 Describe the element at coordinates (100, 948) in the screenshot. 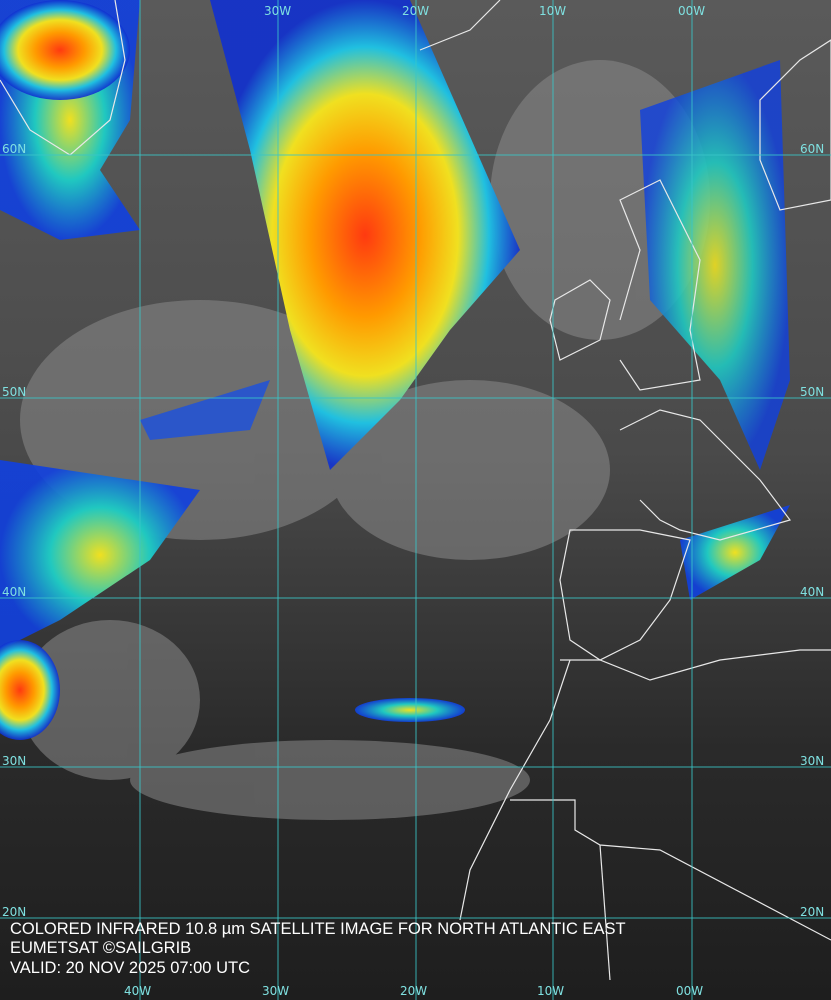

I see `caption-line: EUMETSAT ©SAILGRIB` at that location.